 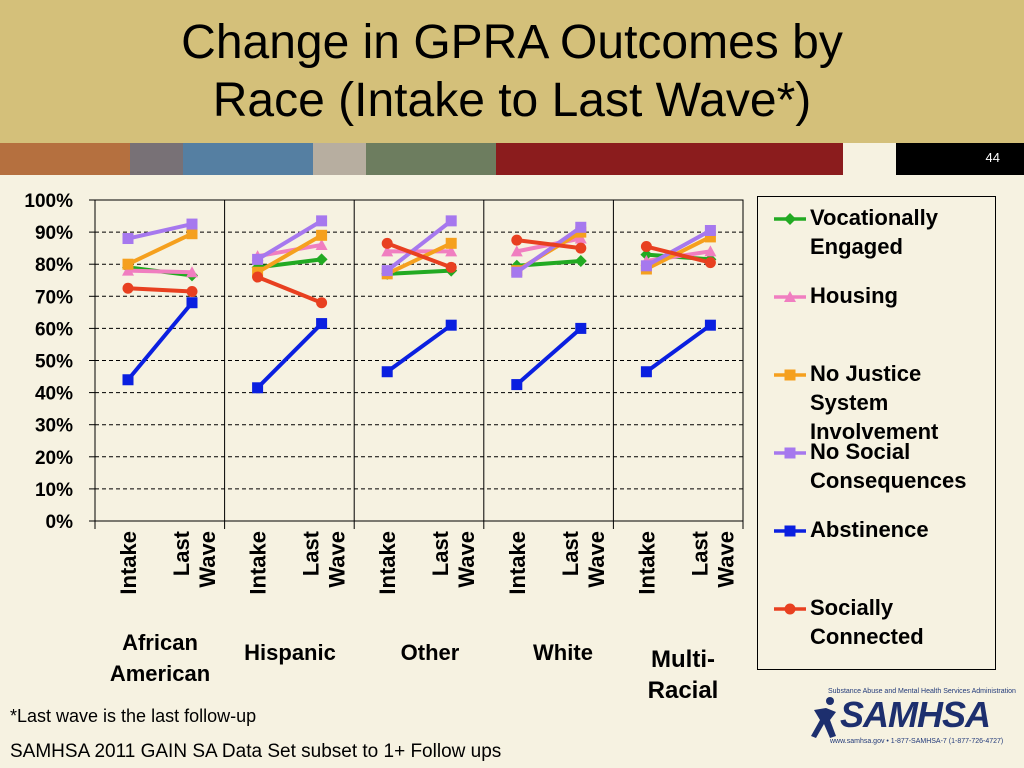 What do you see at coordinates (823, 717) in the screenshot?
I see `person-figure-icon` at bounding box center [823, 717].